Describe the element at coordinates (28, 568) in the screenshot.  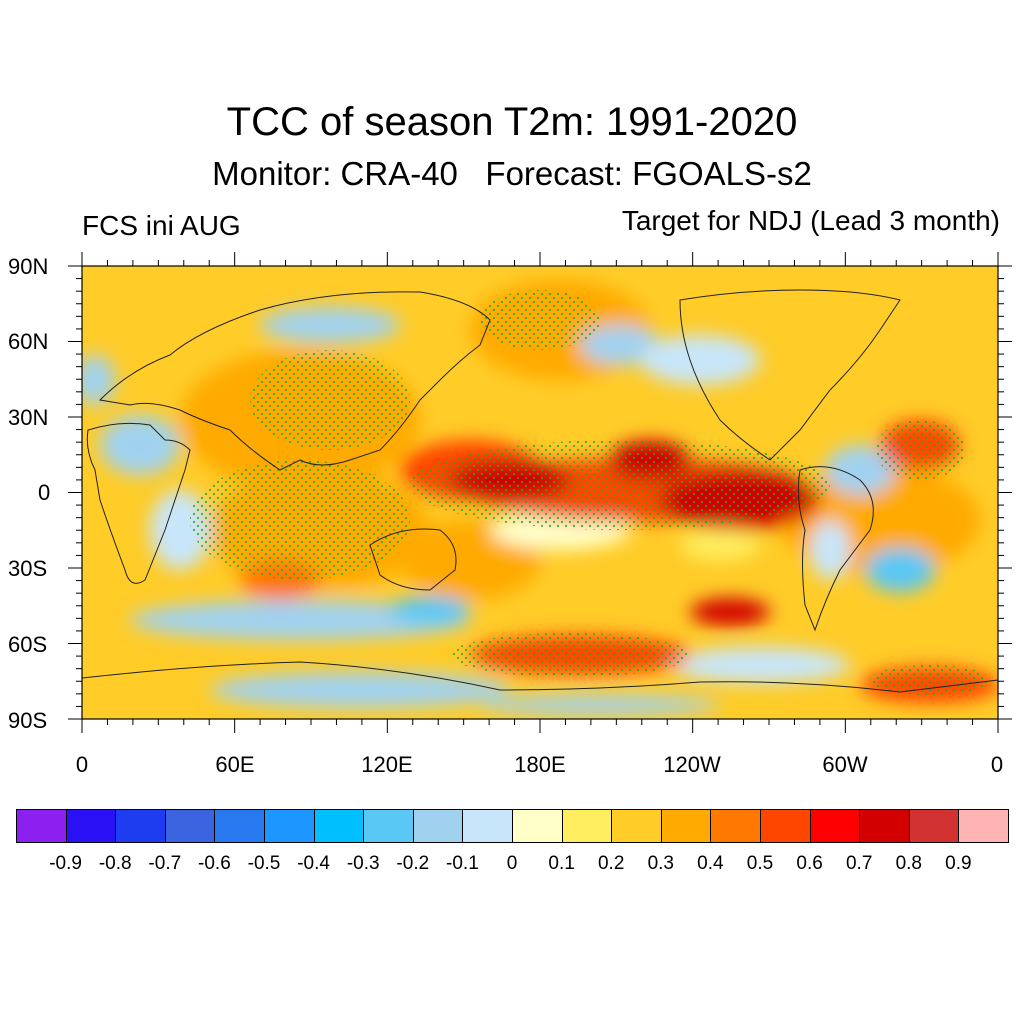
I see `lat-label-30s: 30S` at that location.